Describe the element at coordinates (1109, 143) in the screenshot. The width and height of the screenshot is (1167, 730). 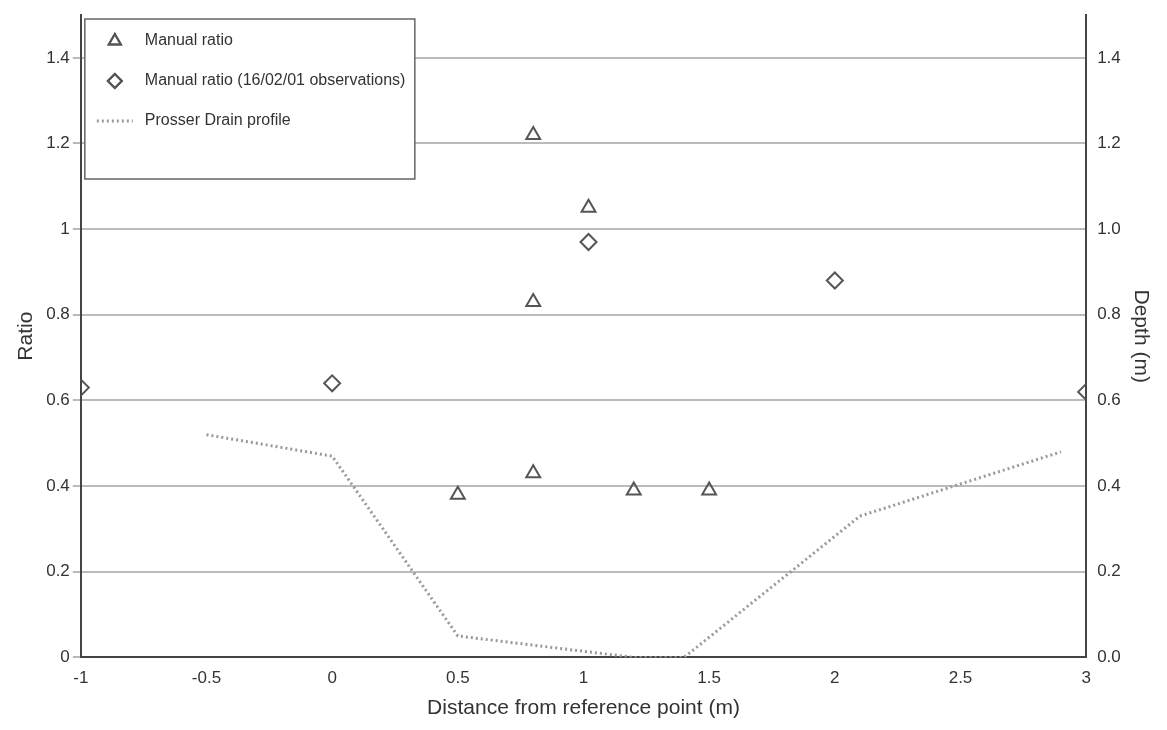
I see `y2-tick-label: 1.2` at that location.